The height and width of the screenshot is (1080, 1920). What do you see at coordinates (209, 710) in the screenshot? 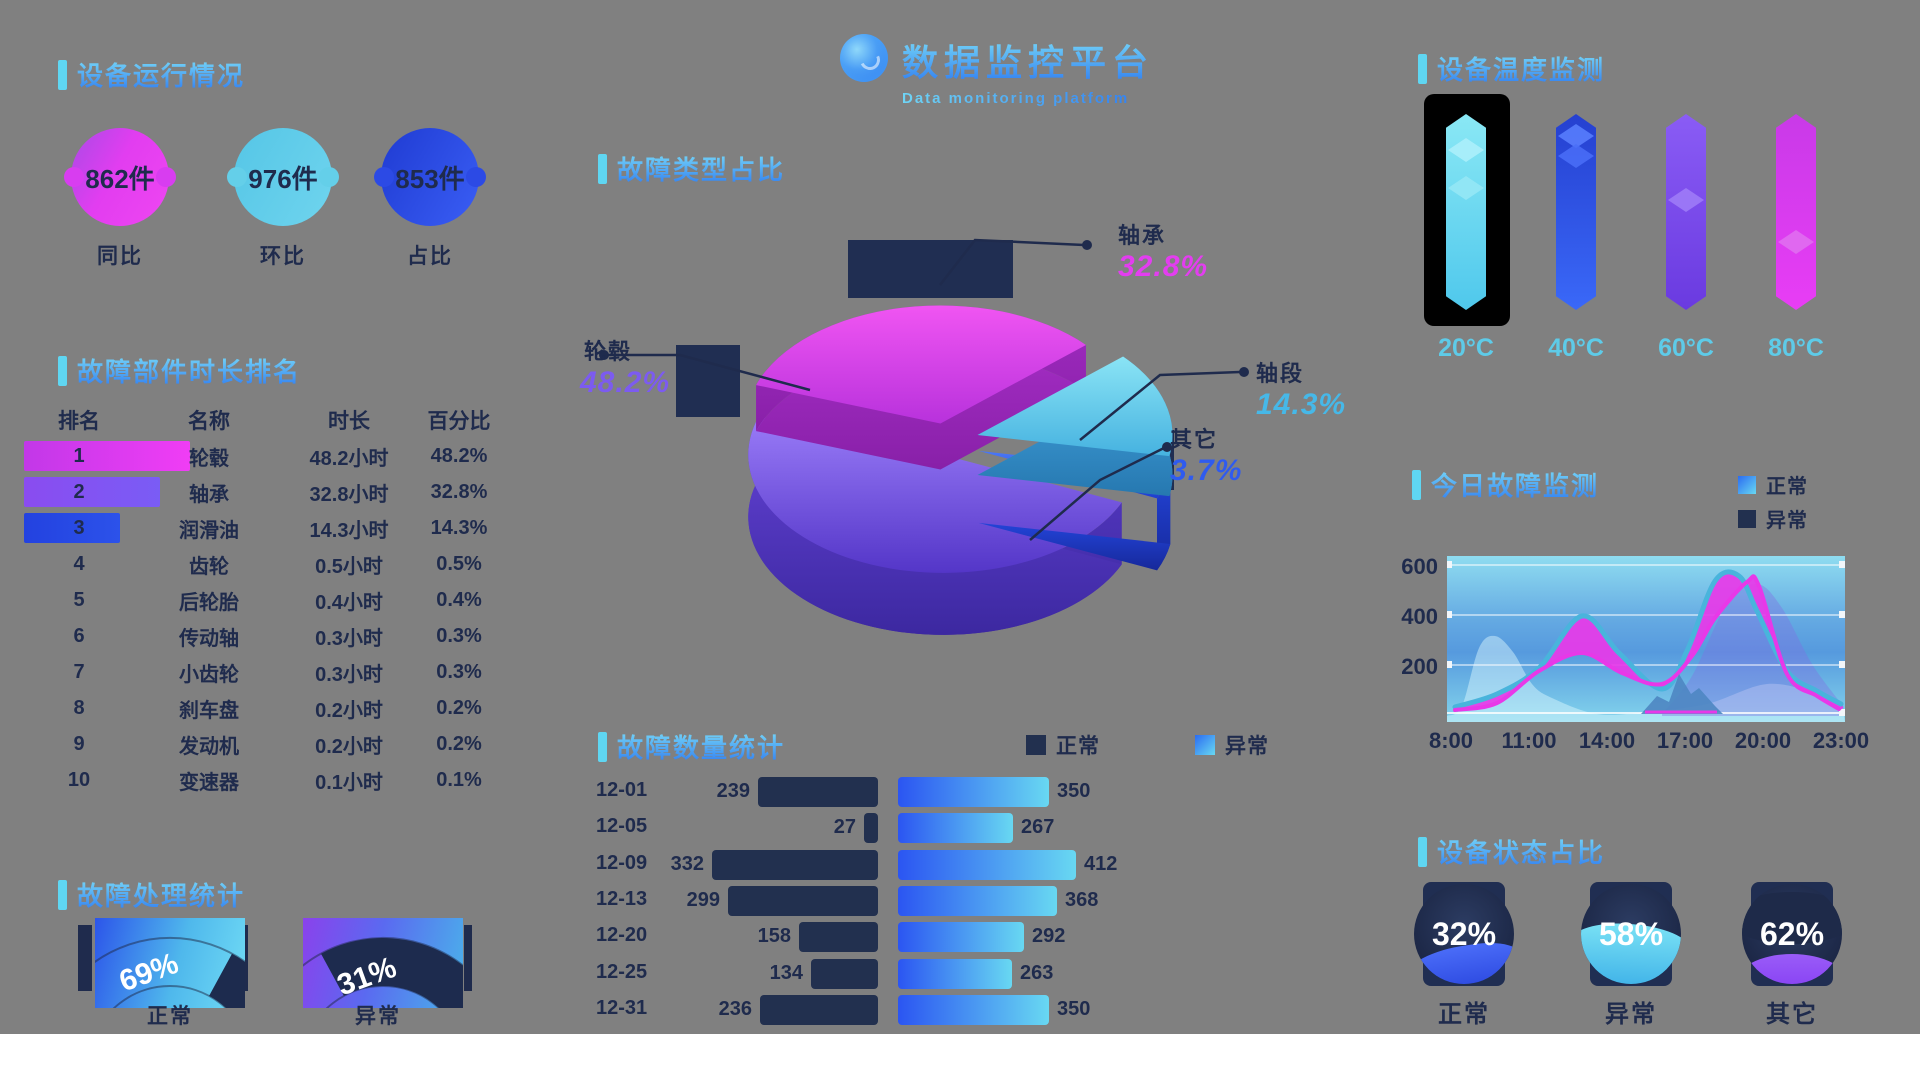
I see `table-cell: 刹车盘` at bounding box center [209, 710].